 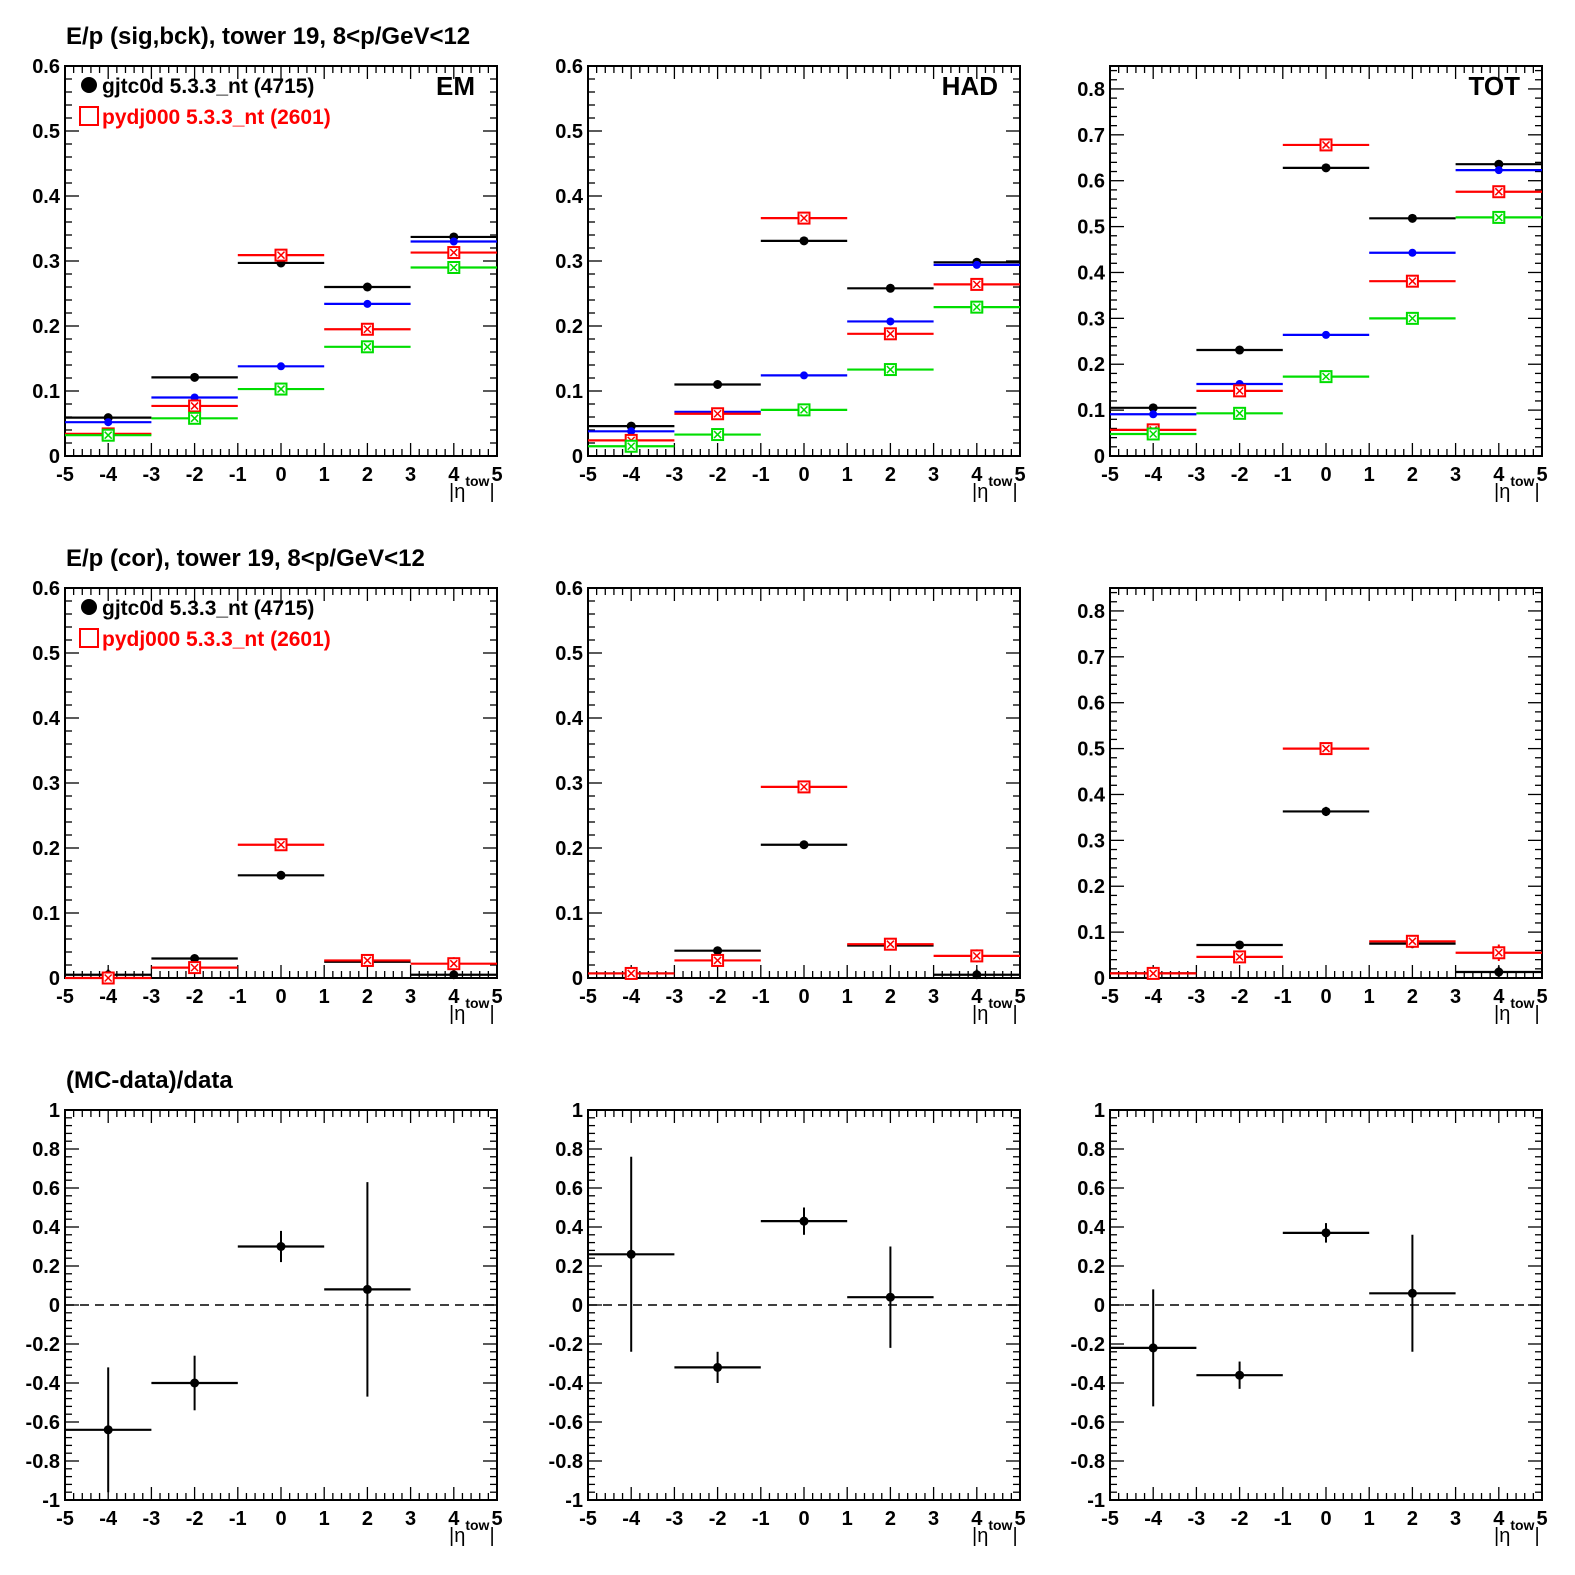 I want to click on legend-marker-open-square, so click(x=89, y=116).